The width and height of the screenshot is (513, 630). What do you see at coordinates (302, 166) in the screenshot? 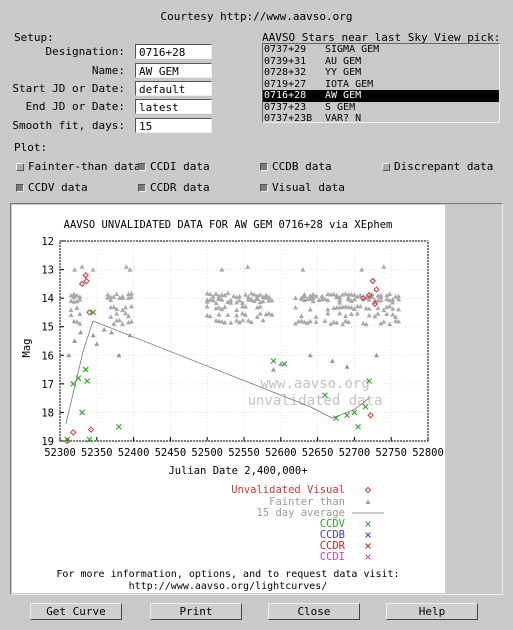
I see `ccdb-checkbox-label: CCDB data` at bounding box center [302, 166].